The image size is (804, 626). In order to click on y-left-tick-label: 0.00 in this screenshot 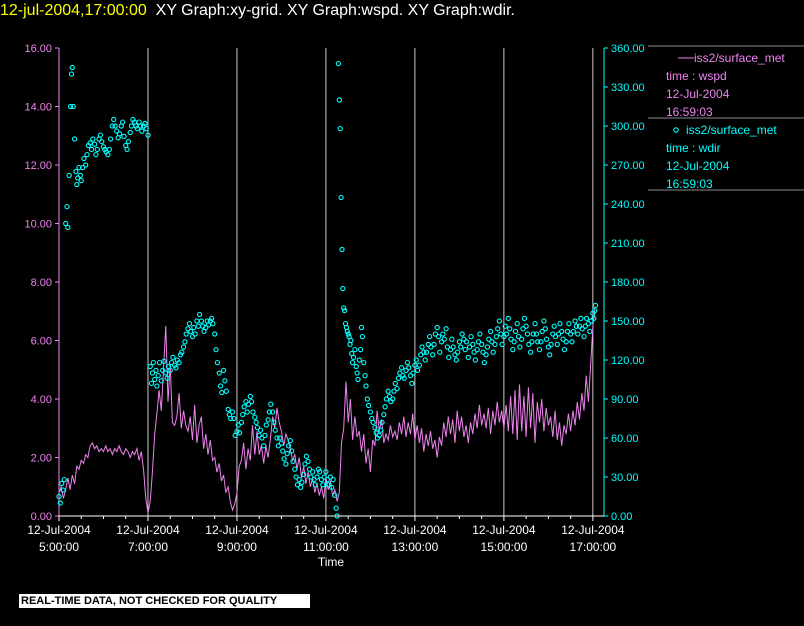, I will do `click(41, 517)`.